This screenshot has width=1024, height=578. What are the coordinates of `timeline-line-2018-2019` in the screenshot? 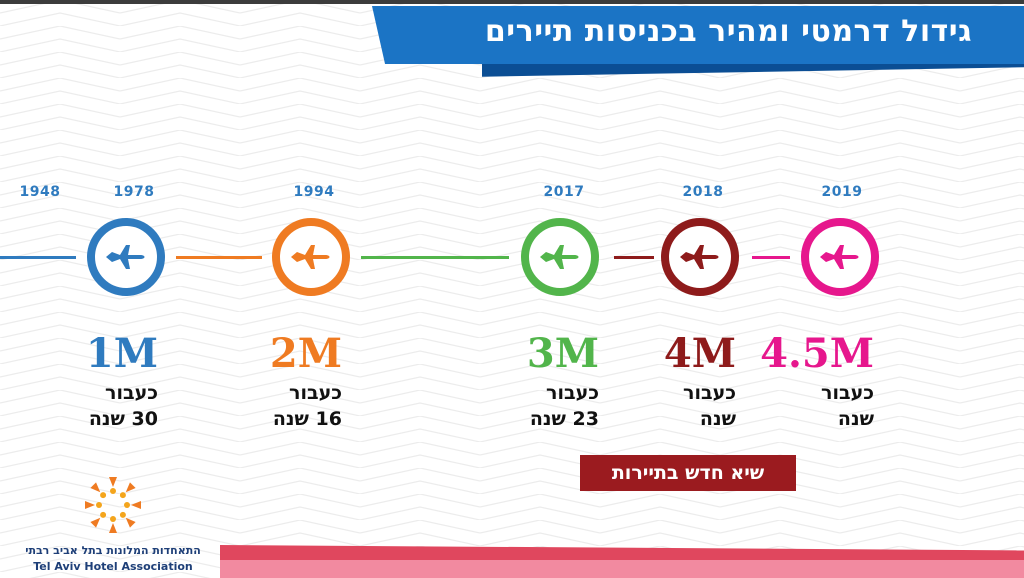 It's located at (771, 257).